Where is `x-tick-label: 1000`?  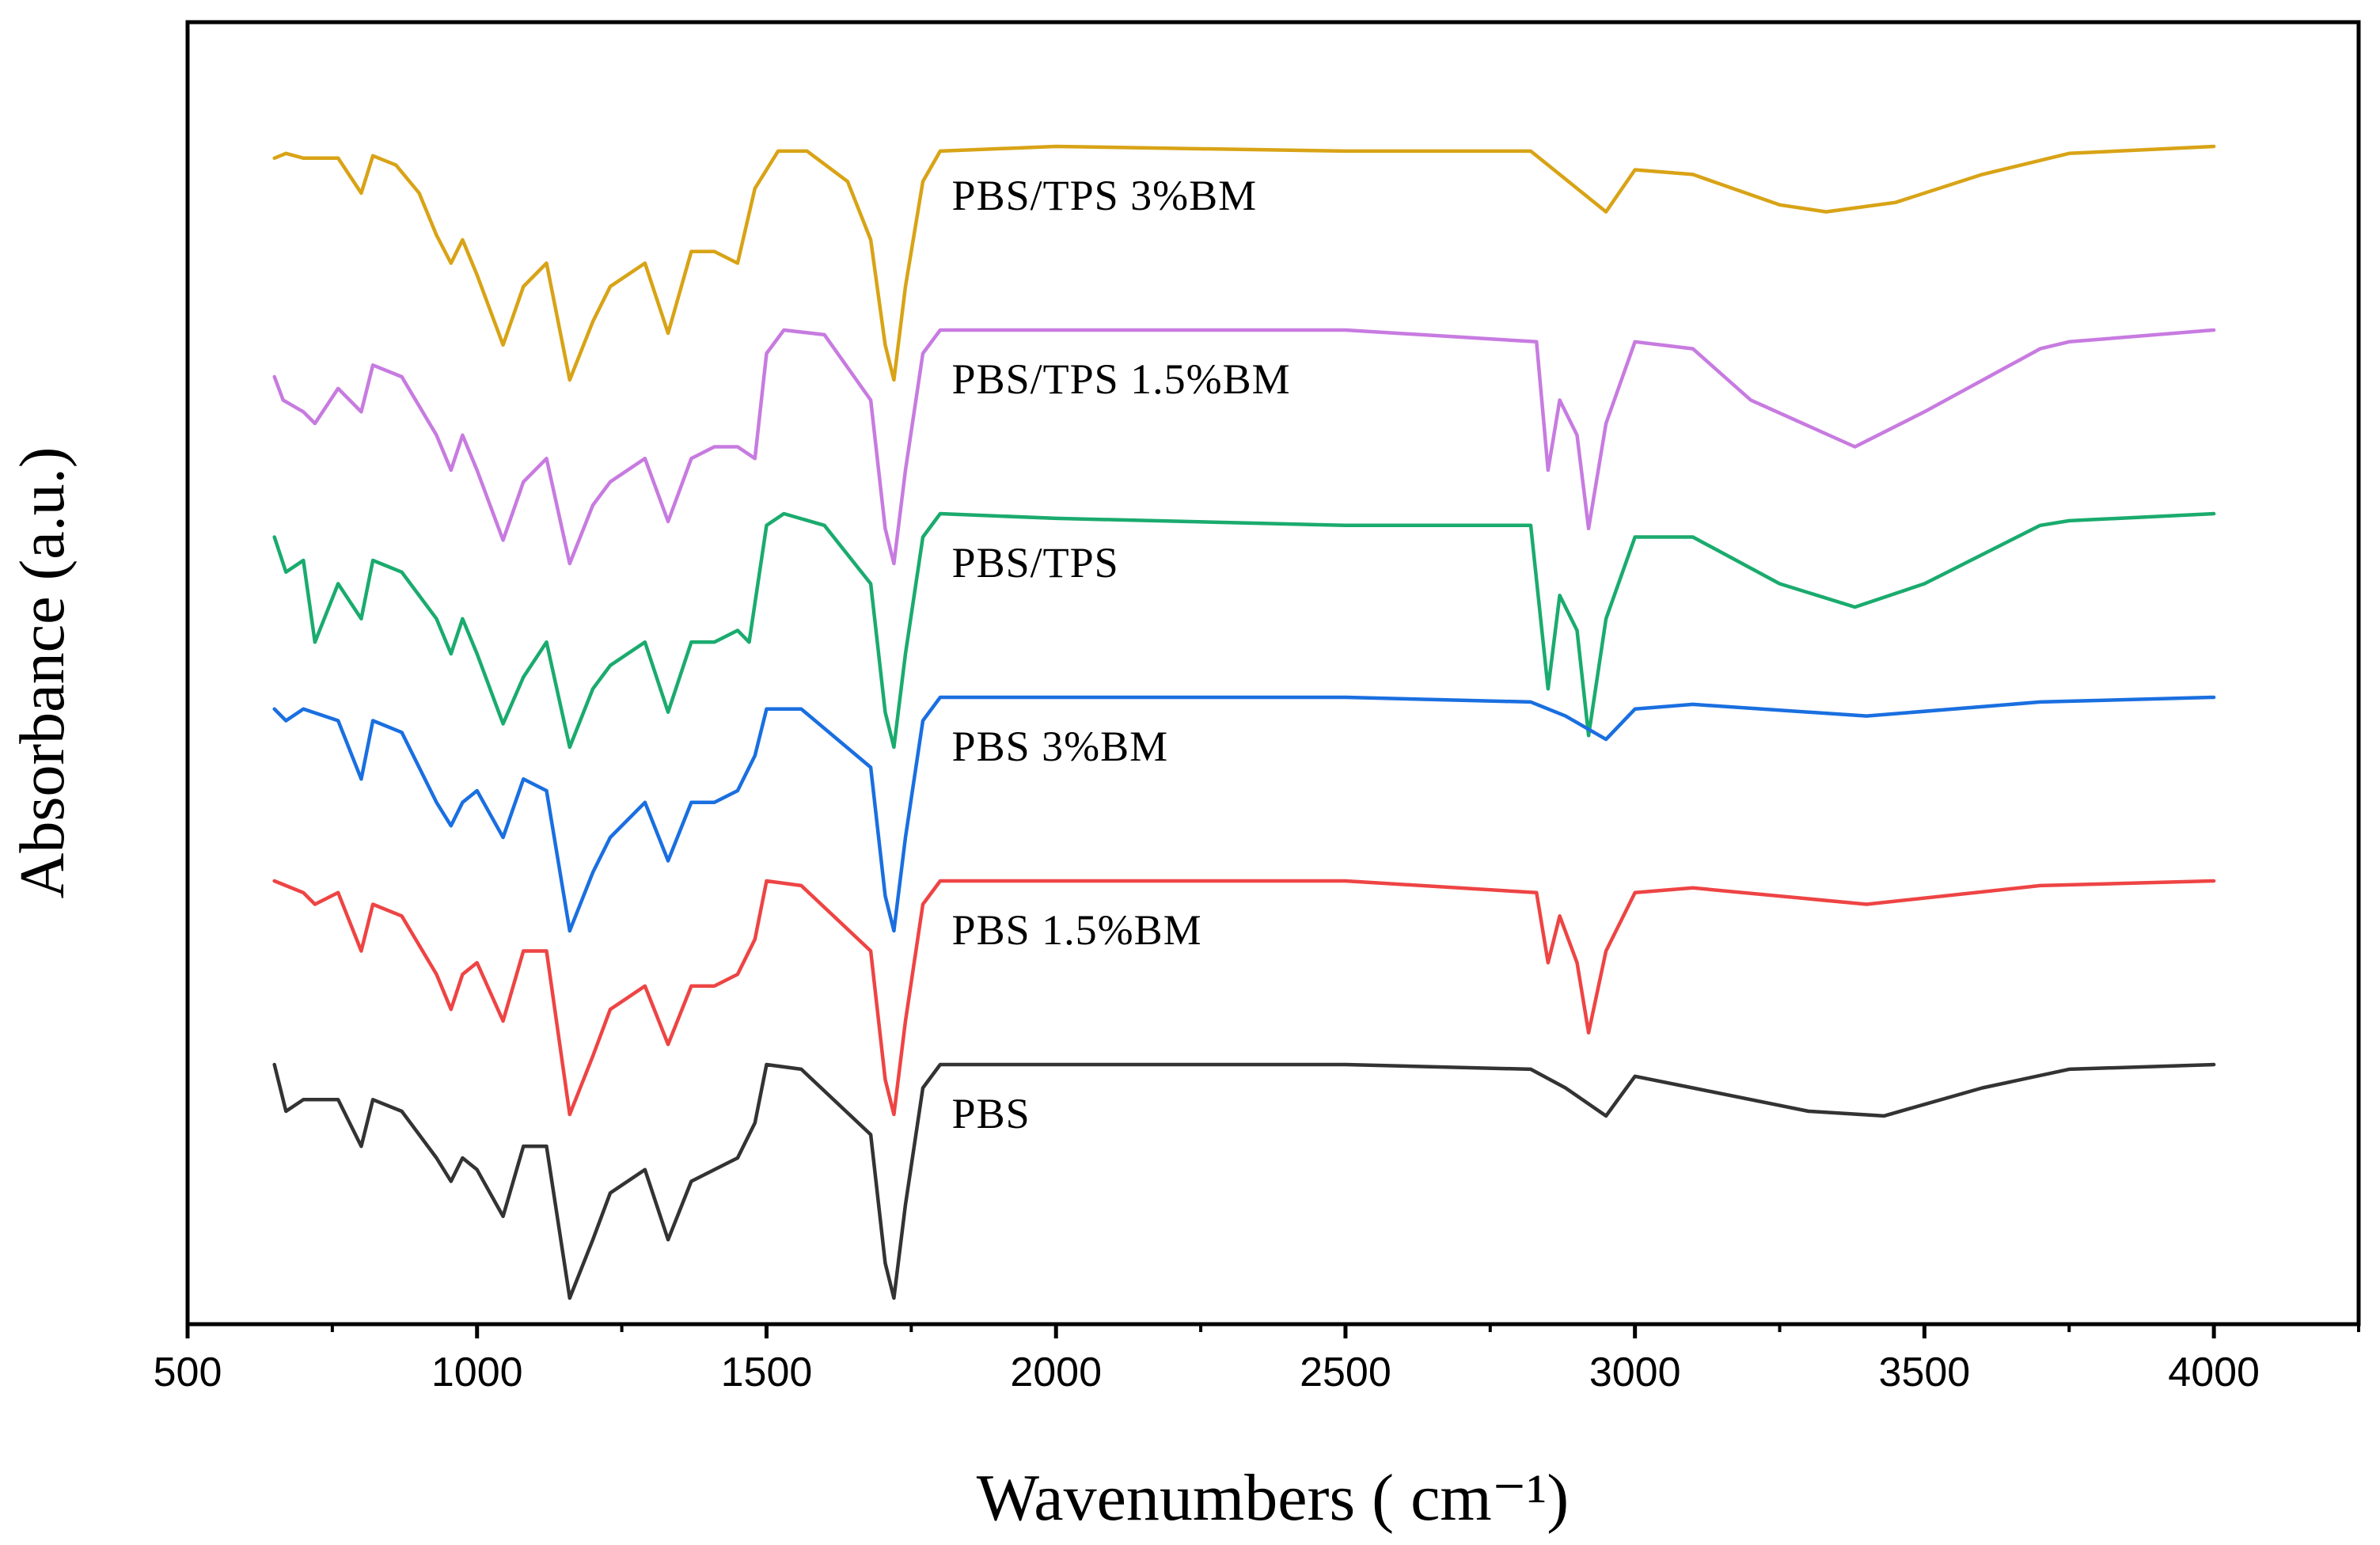 x-tick-label: 1000 is located at coordinates (477, 1373).